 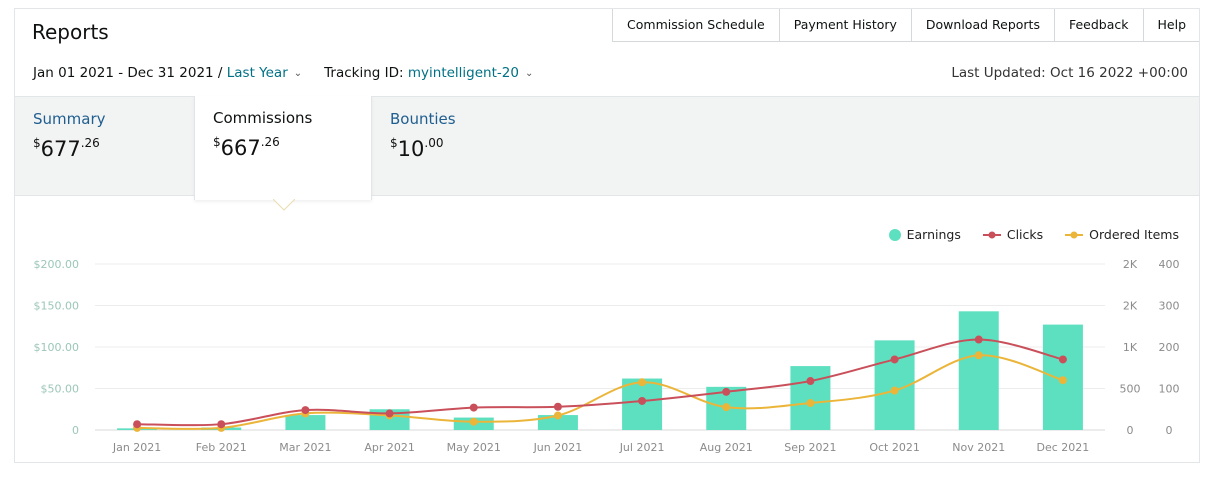 I want to click on x-axis-tick: Nov 2021, so click(x=978, y=447).